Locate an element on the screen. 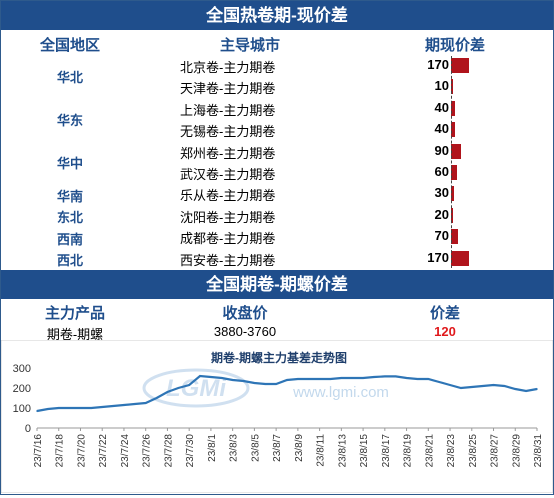 This screenshot has height=498, width=554. header-city: 主导城市 is located at coordinates (249, 45).